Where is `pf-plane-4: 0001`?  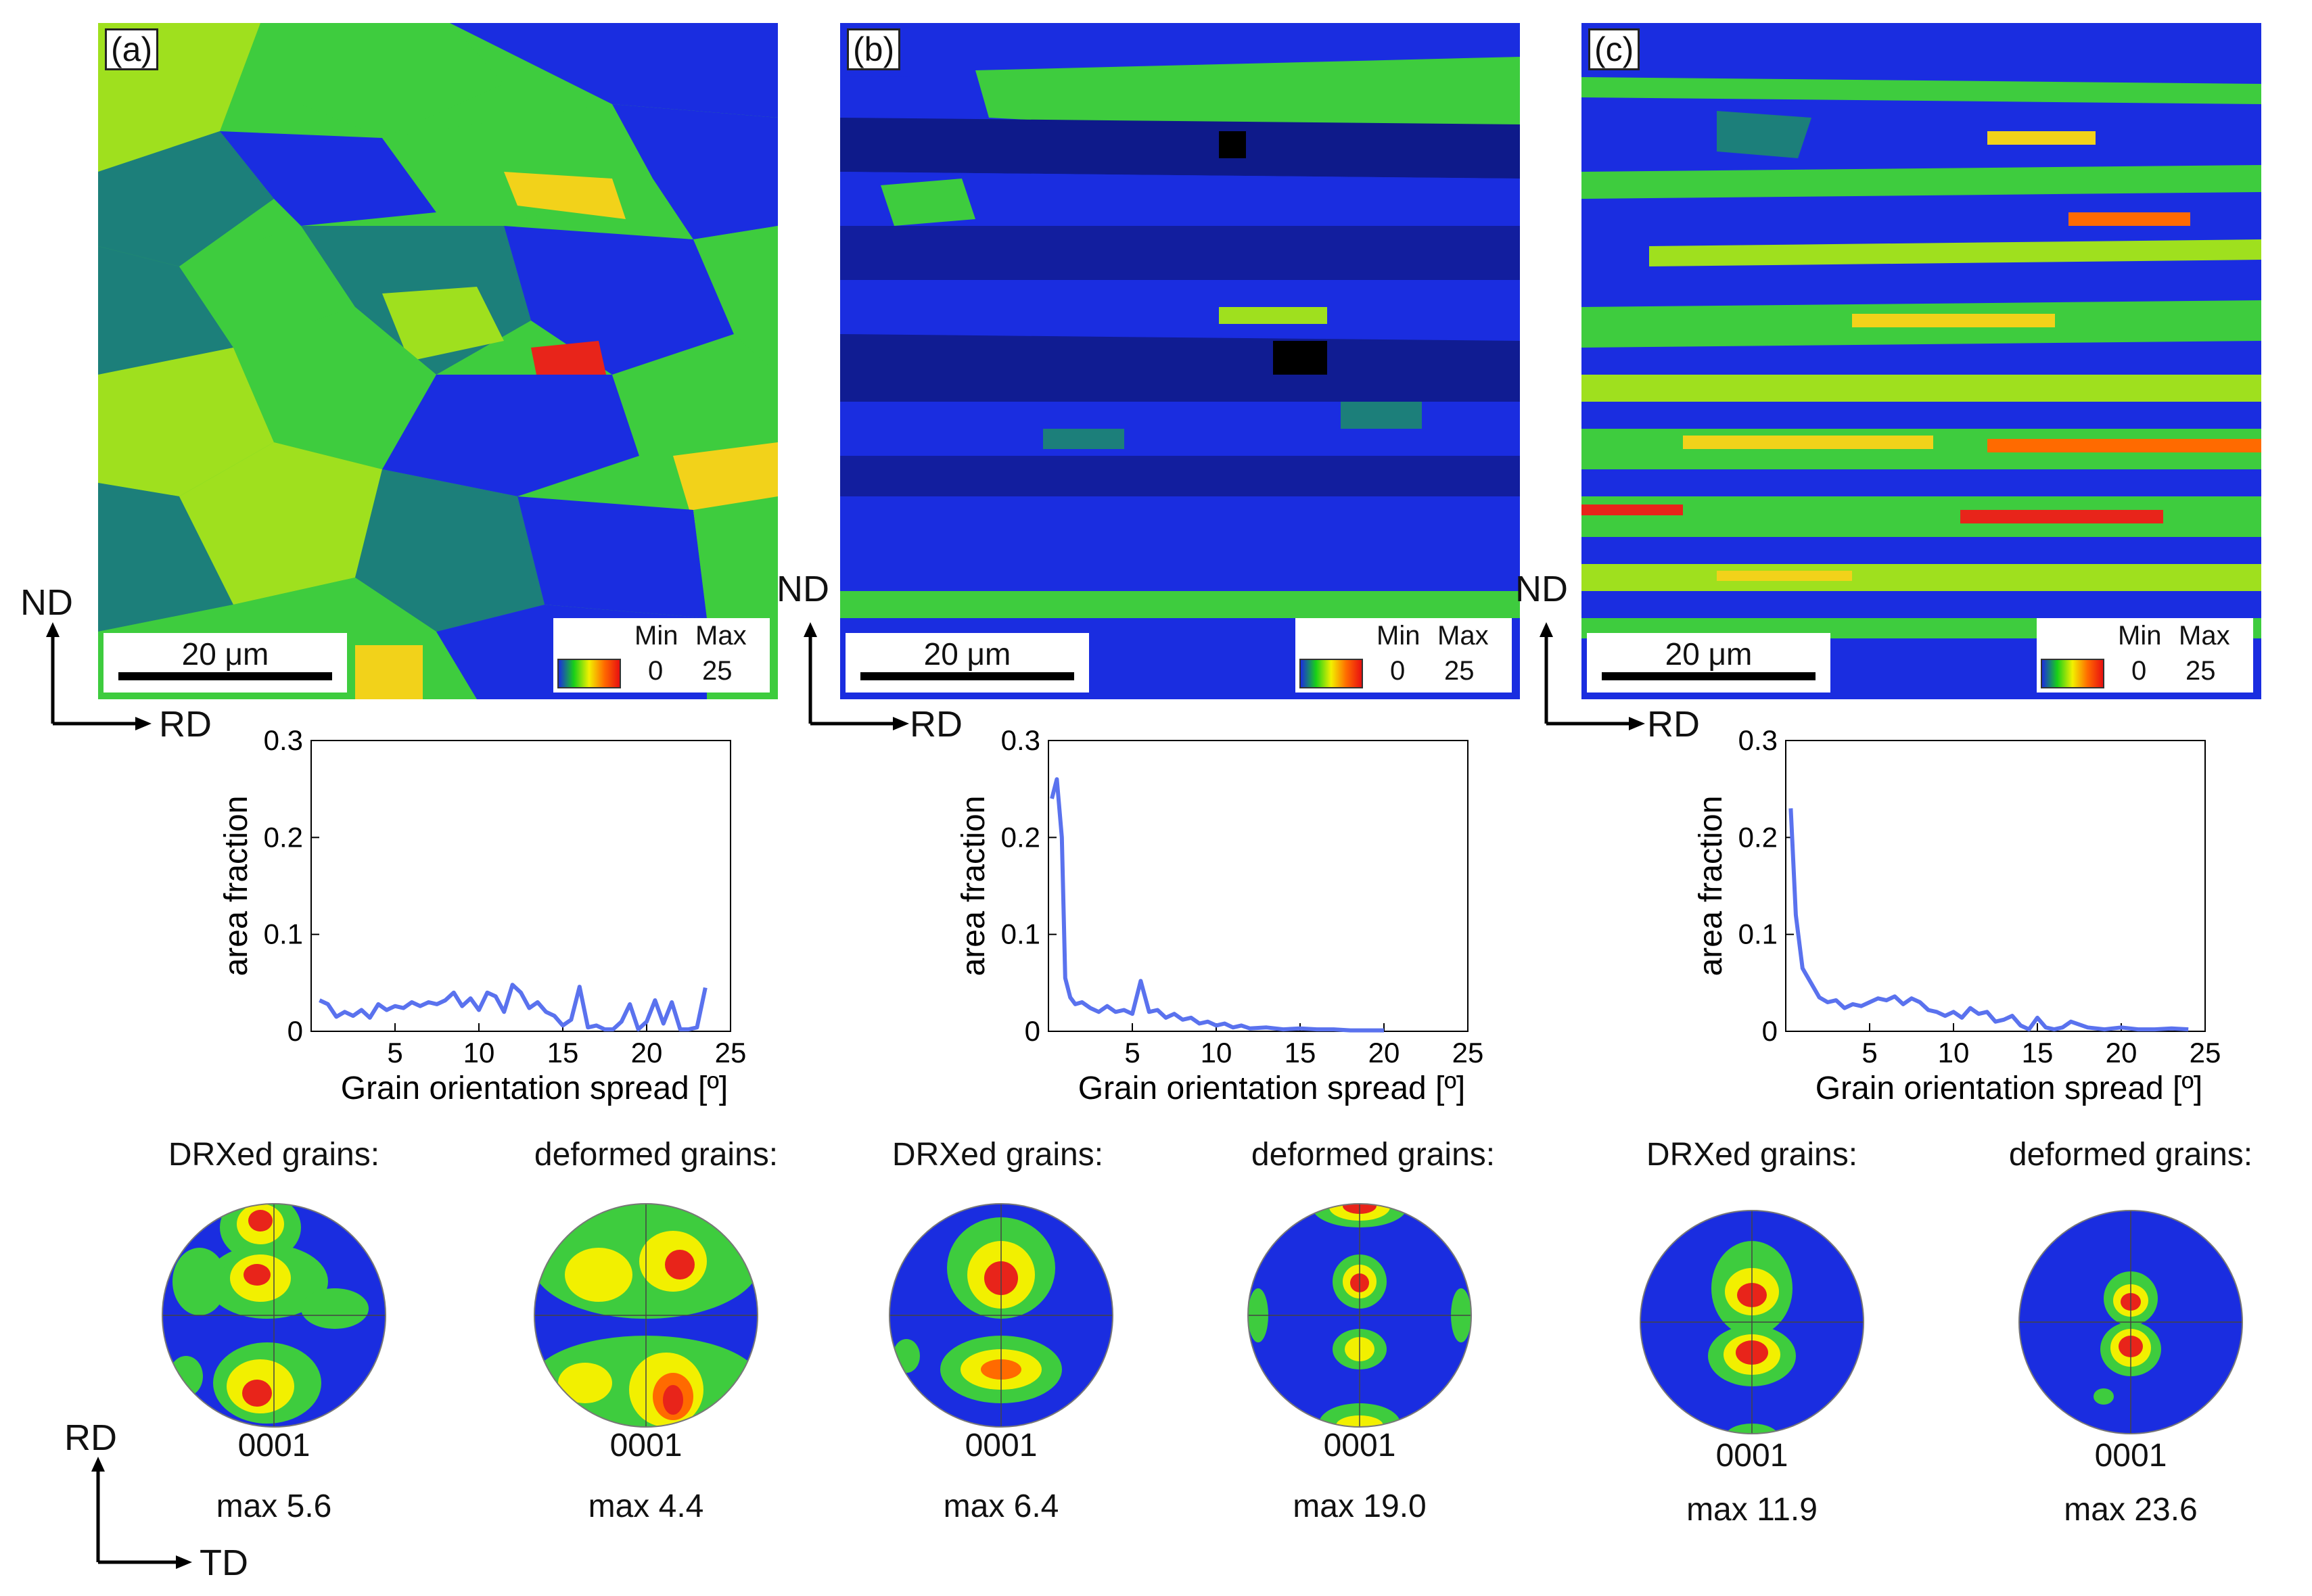
pf-plane-4: 0001 is located at coordinates (1359, 1446).